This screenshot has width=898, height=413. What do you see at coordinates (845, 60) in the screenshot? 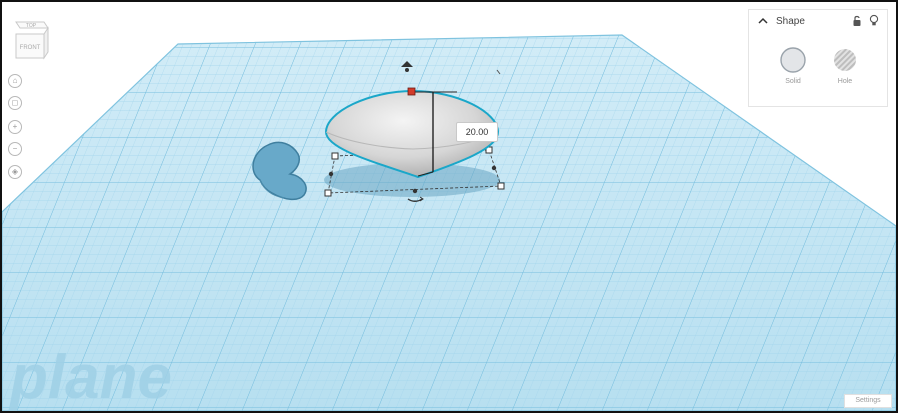
I see `hole-swatch-icon` at bounding box center [845, 60].